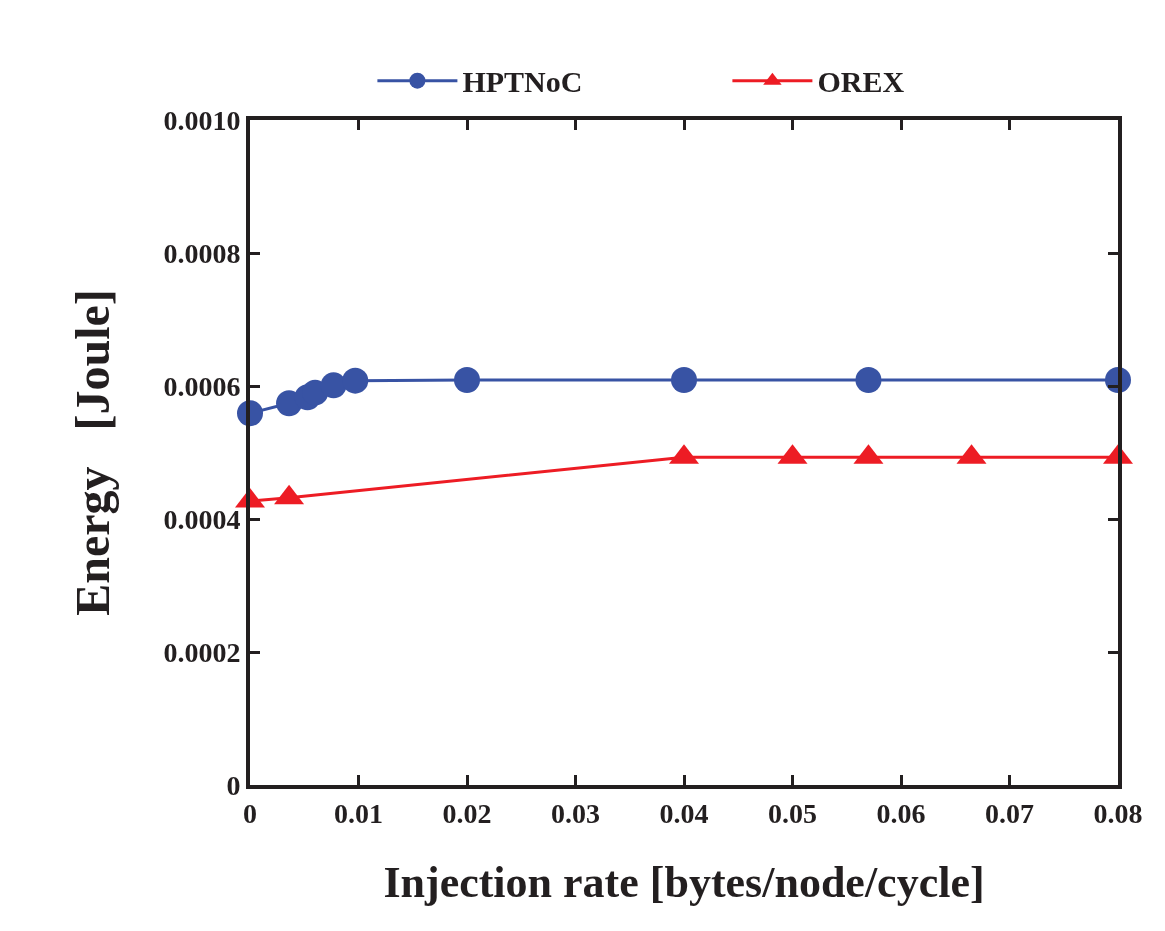 The height and width of the screenshot is (931, 1165). What do you see at coordinates (202, 519) in the screenshot?
I see `y-tick-label: 0.0004` at bounding box center [202, 519].